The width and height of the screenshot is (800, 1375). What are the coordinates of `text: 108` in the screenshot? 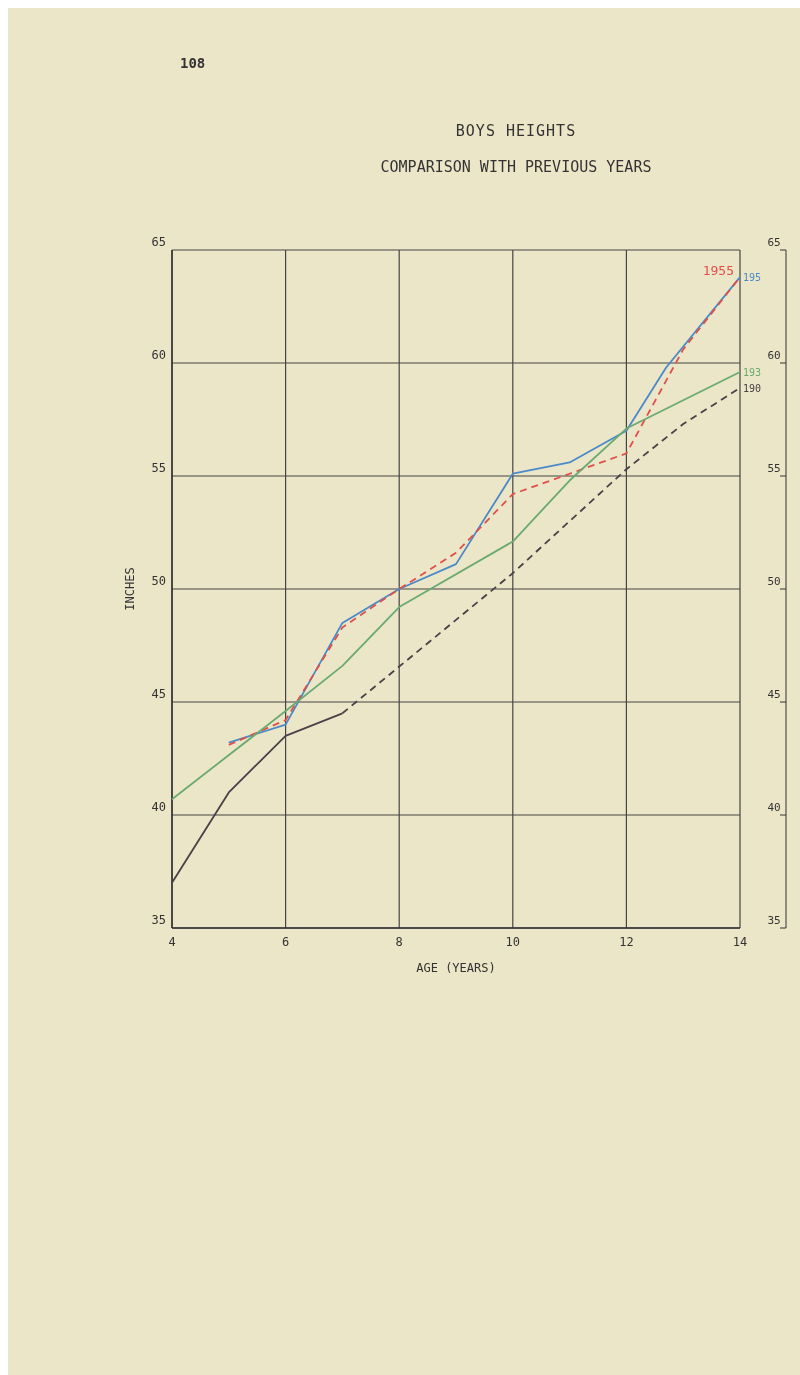 It's located at (193, 63).